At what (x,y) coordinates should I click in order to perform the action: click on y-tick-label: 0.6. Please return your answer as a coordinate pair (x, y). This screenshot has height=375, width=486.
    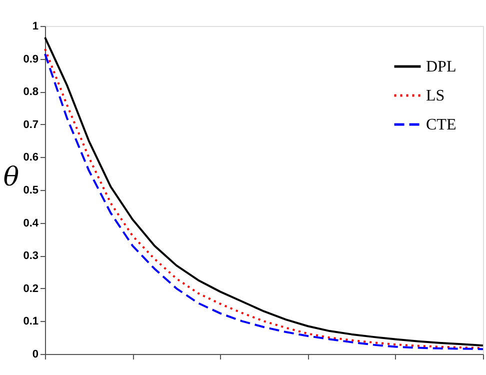
    Looking at the image, I should click on (30, 158).